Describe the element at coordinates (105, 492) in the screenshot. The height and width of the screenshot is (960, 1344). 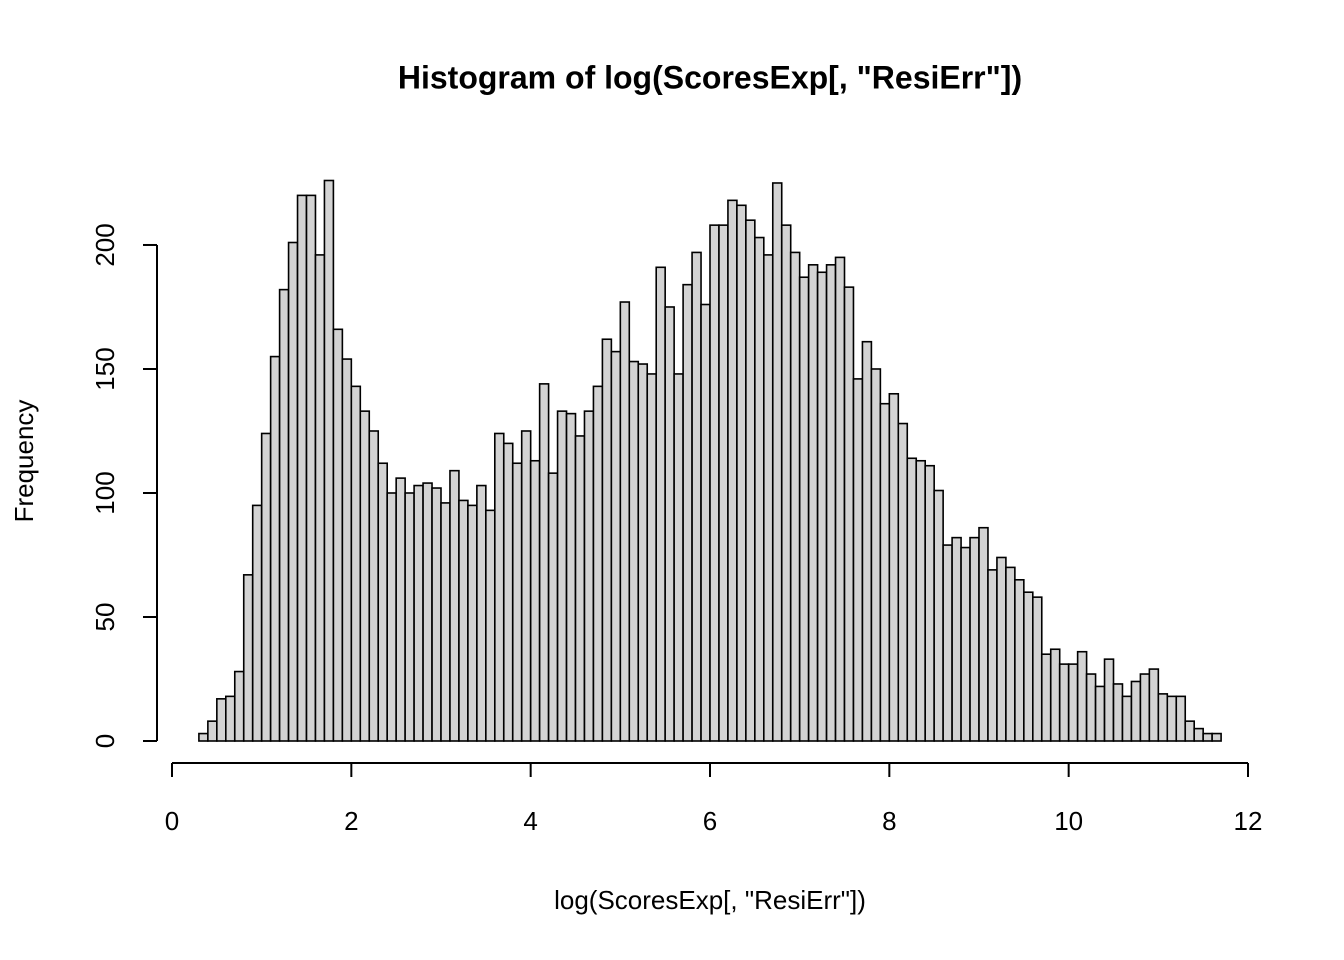
I see `y-tick-label: 100` at that location.